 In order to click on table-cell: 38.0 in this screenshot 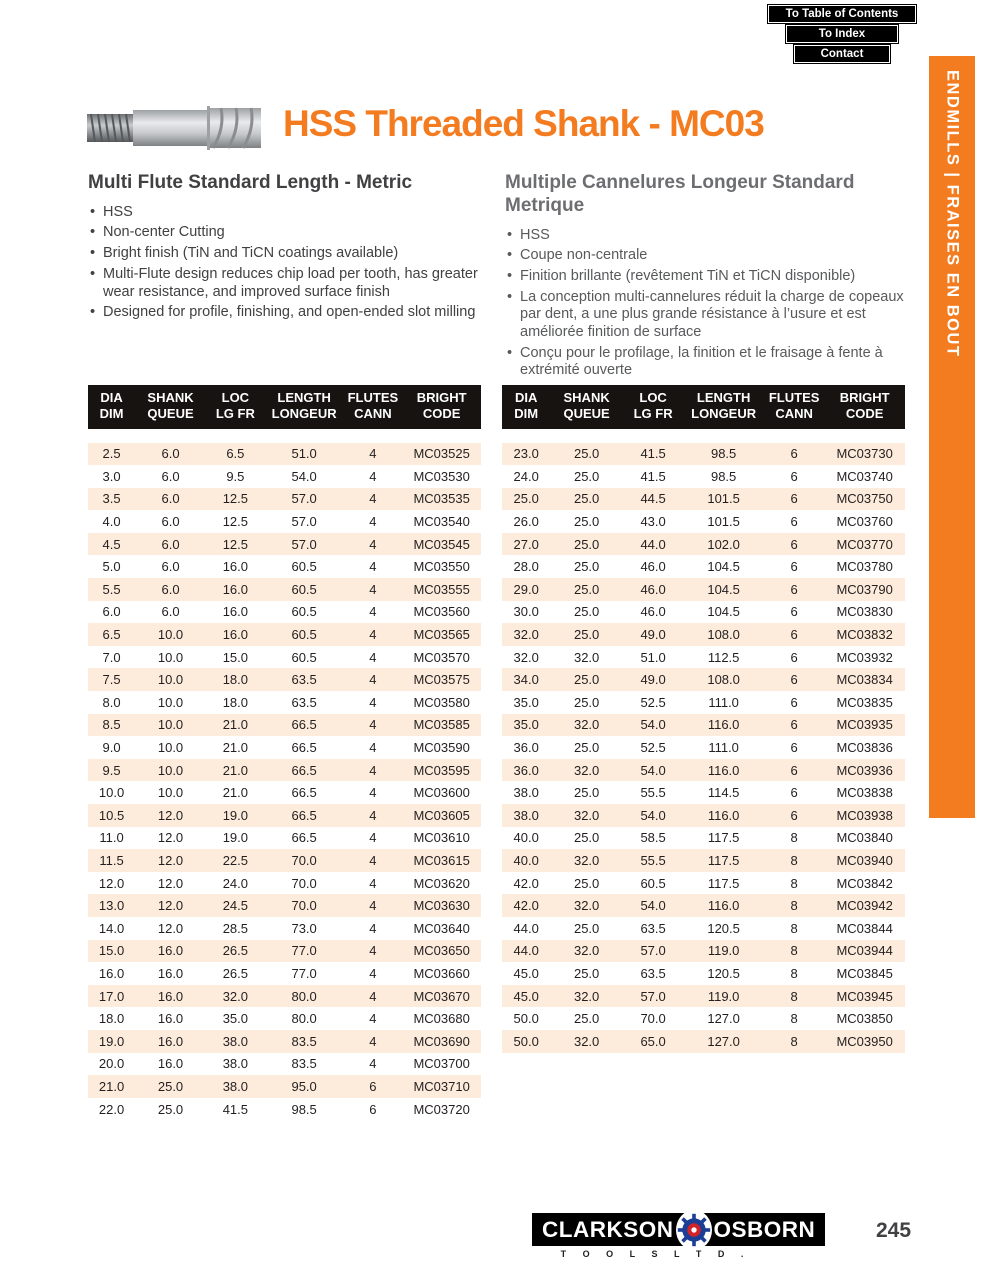, I will do `click(526, 793)`.